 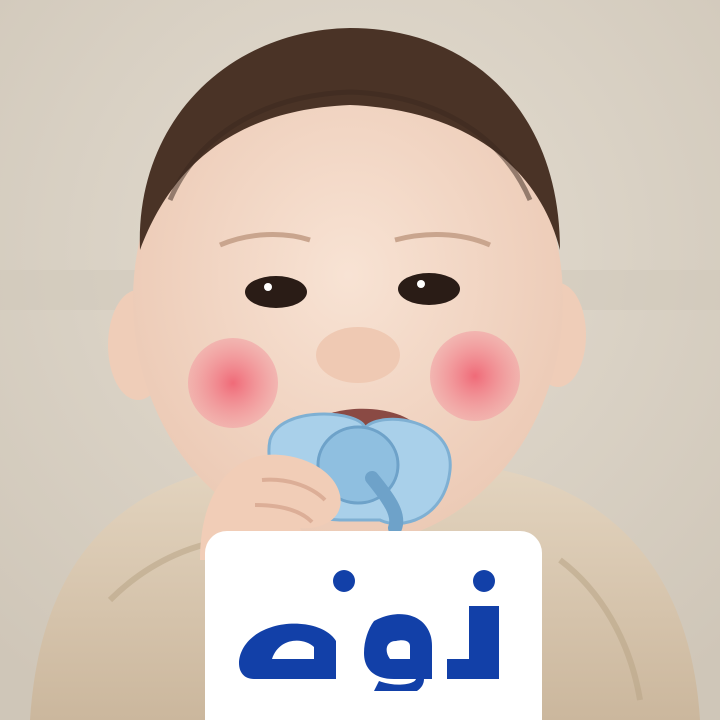 I want to click on pacifier-handle, so click(x=384, y=503).